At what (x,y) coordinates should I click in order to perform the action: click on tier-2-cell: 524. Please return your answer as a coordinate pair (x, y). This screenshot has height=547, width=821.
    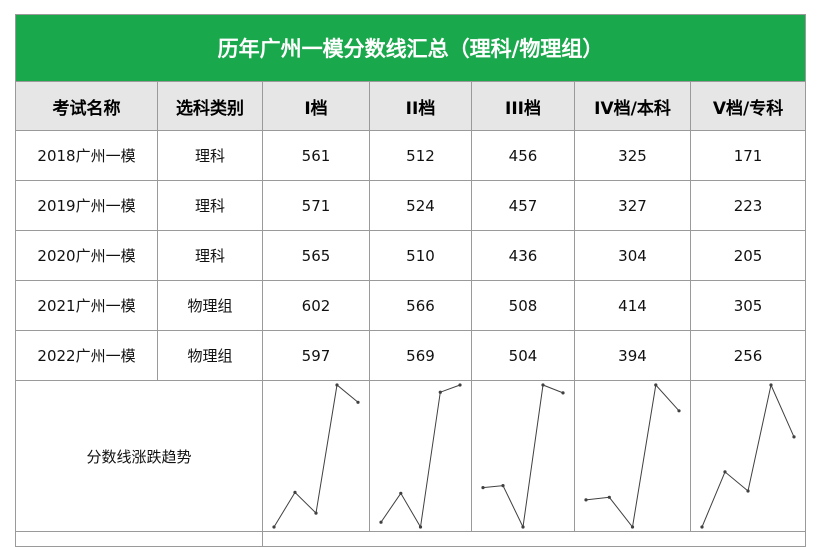
    Looking at the image, I should click on (420, 205).